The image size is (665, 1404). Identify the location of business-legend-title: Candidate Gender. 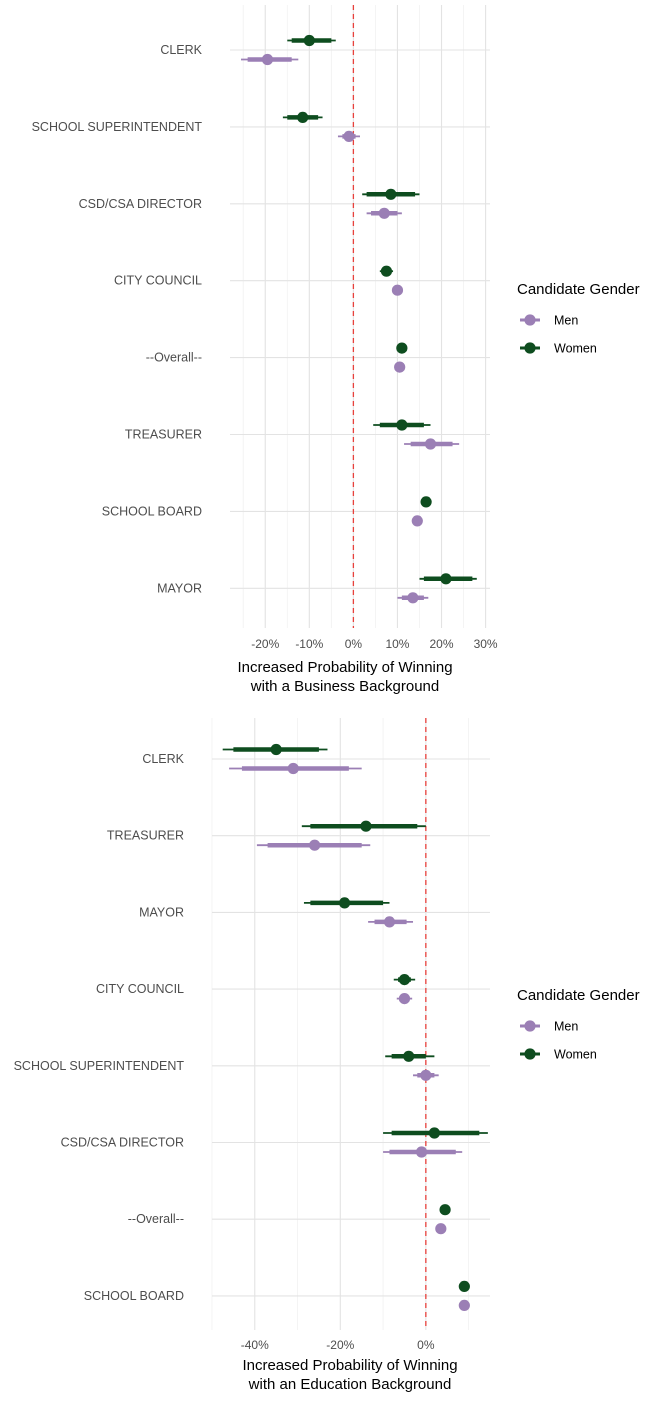
(578, 289).